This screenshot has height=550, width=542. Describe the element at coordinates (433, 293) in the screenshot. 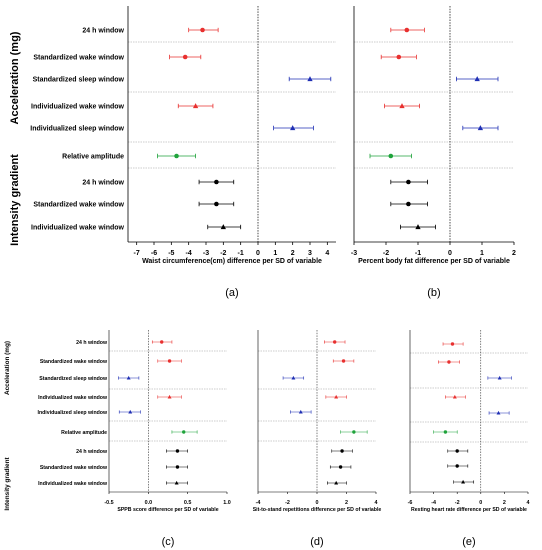

I see `panel-letter: (b)` at that location.